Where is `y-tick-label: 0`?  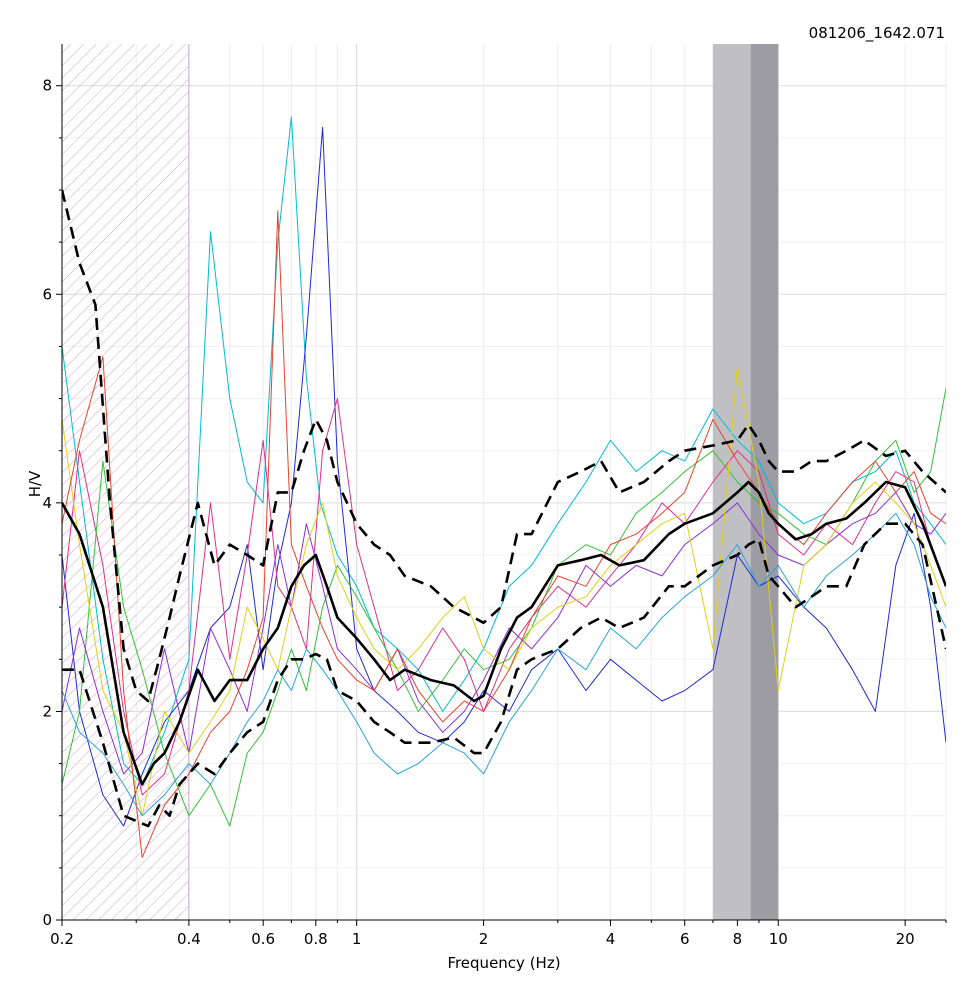 y-tick-label: 0 is located at coordinates (47, 920).